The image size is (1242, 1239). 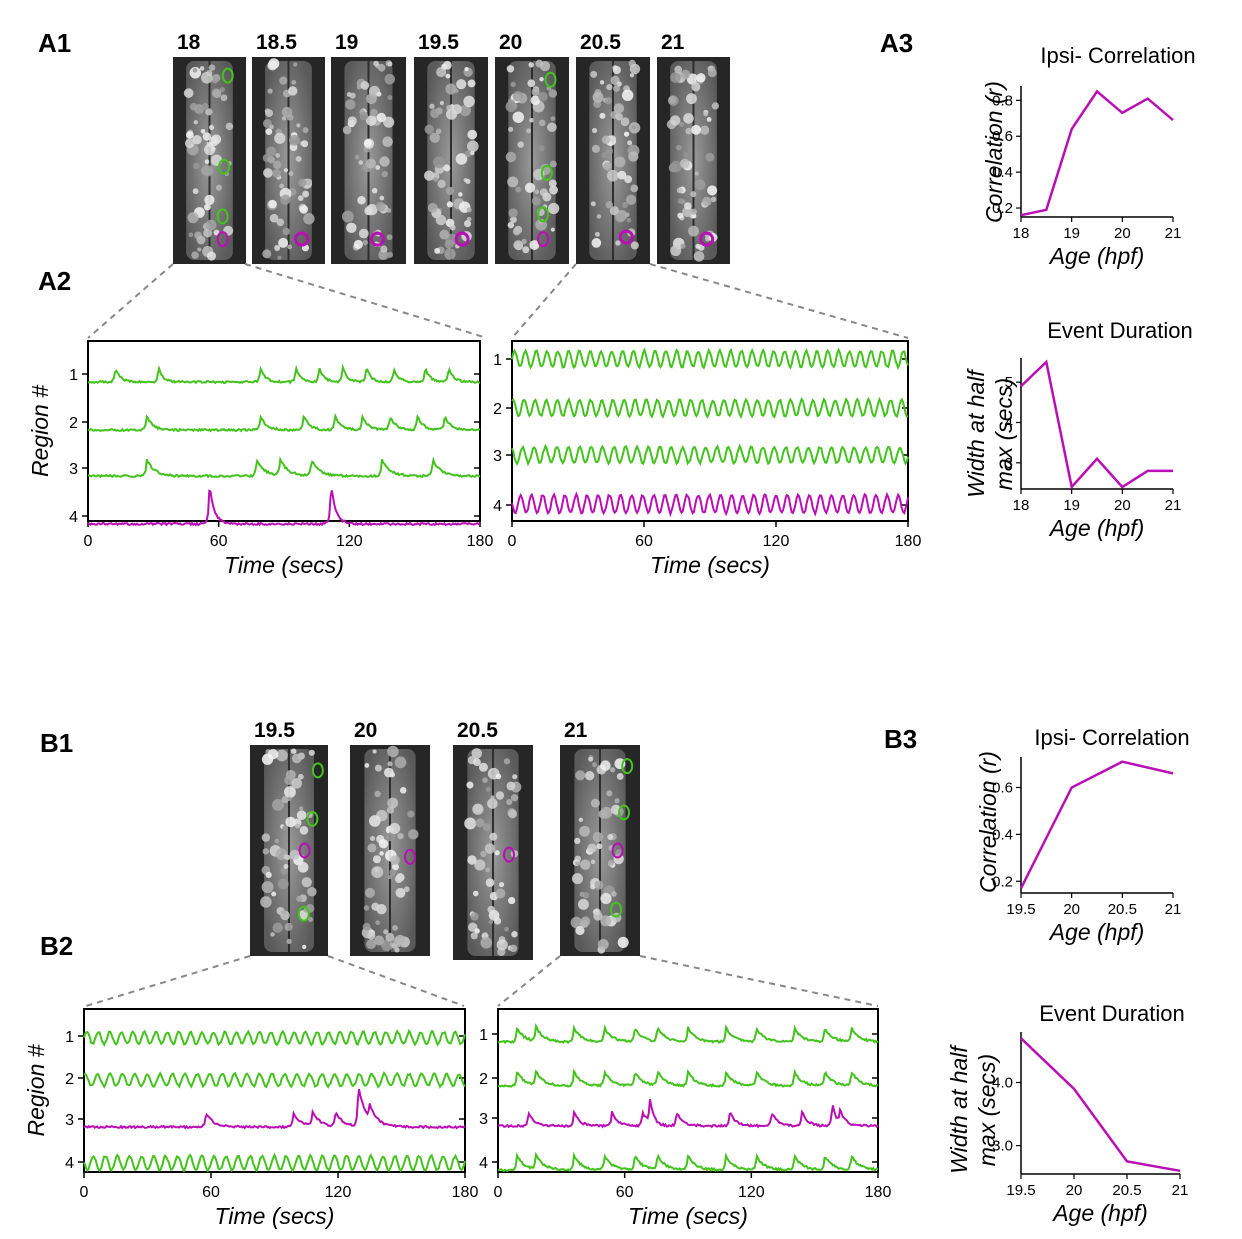 What do you see at coordinates (274, 730) in the screenshot?
I see `age-label: 19.5` at bounding box center [274, 730].